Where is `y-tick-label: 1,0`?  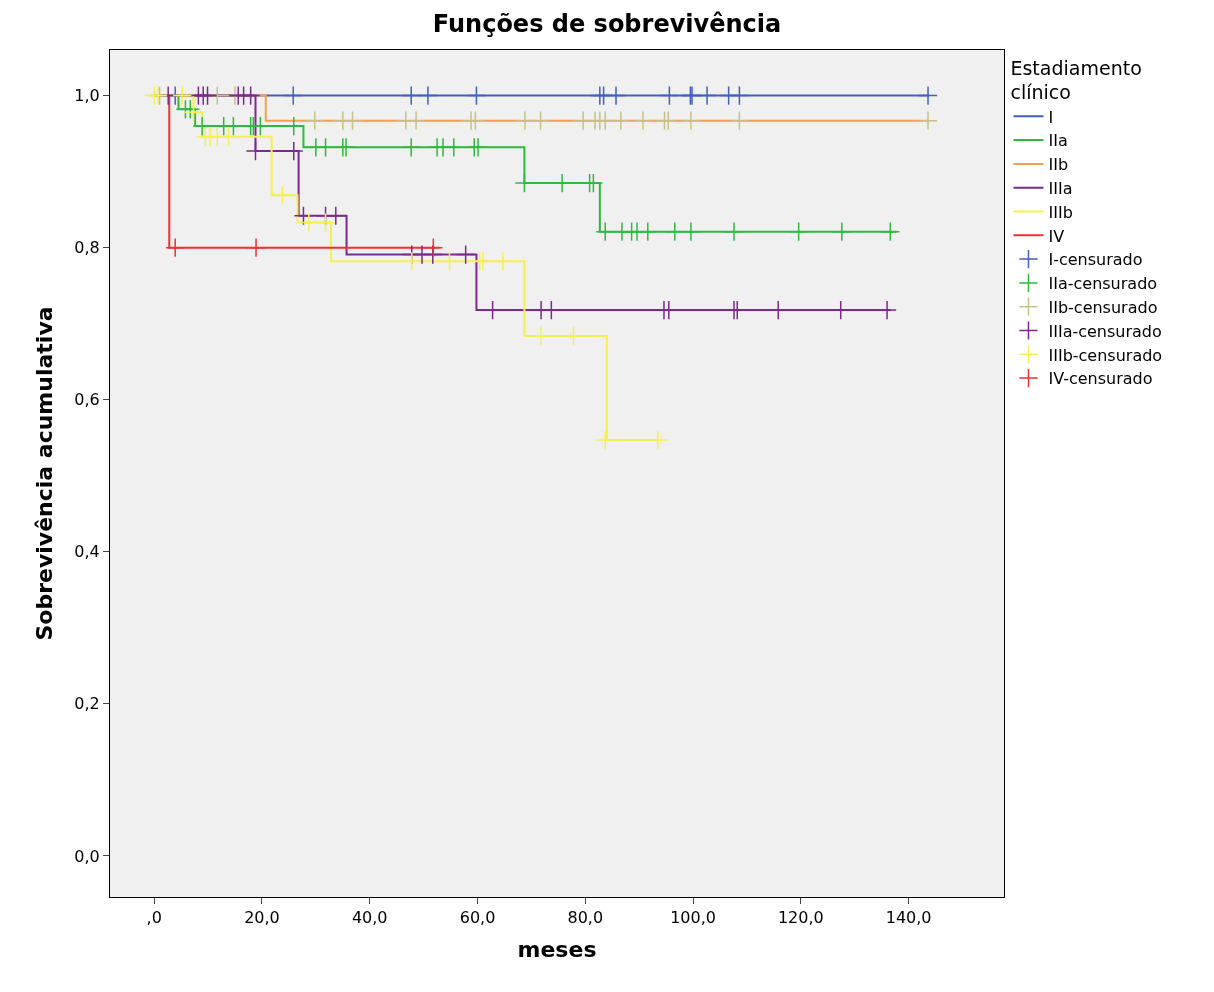 y-tick-label: 1,0 is located at coordinates (87, 96).